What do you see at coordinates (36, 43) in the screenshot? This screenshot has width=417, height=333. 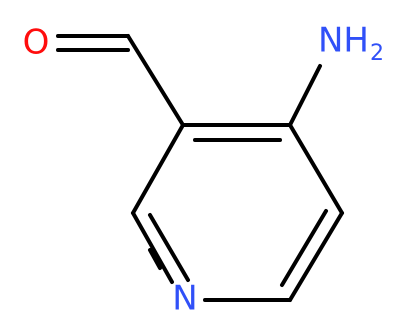 I see `atom-label: O` at bounding box center [36, 43].